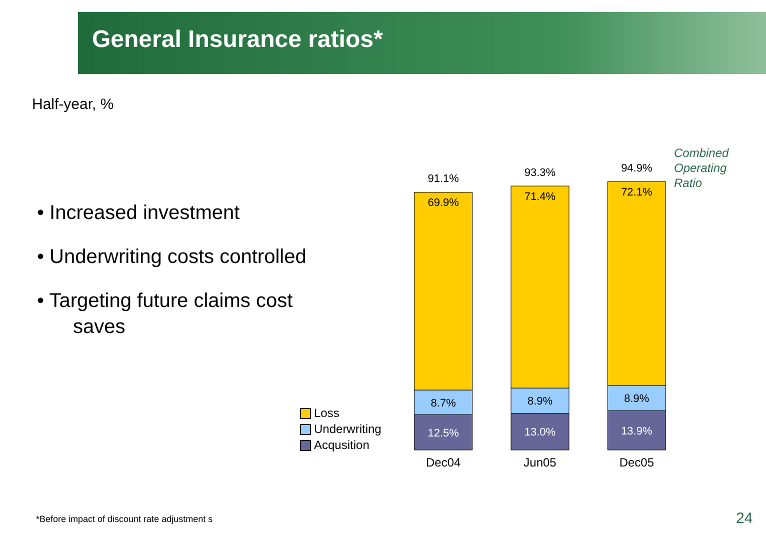 The width and height of the screenshot is (766, 535). I want to click on total-label: 94.9%, so click(636, 168).